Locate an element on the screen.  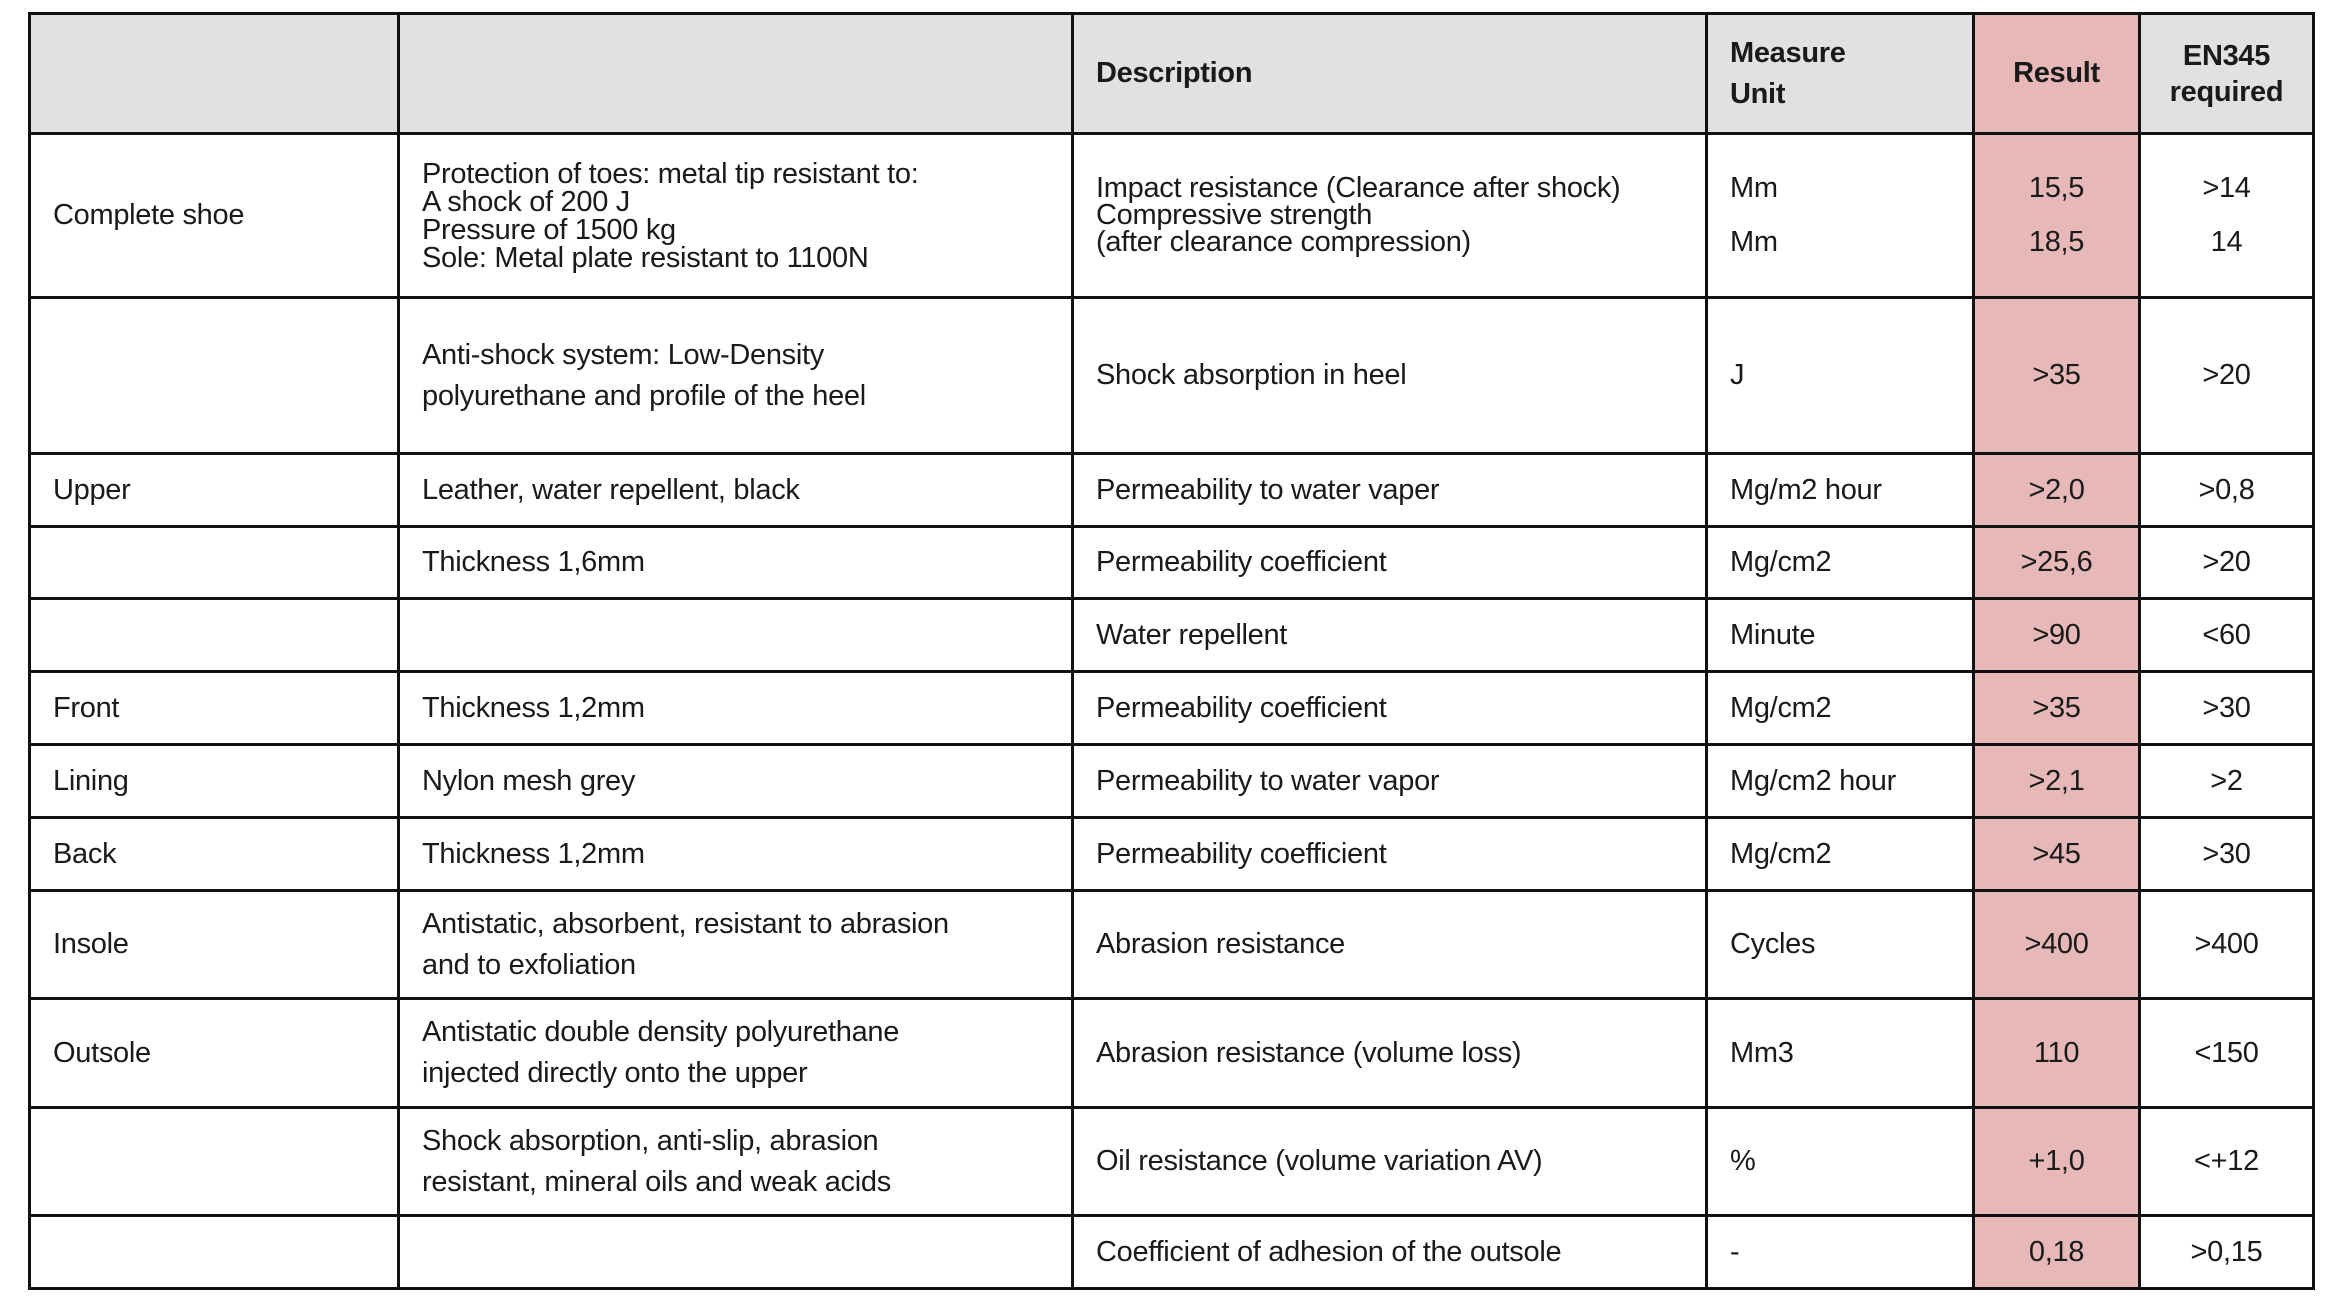
required-cell-line: 14 is located at coordinates (2226, 242).